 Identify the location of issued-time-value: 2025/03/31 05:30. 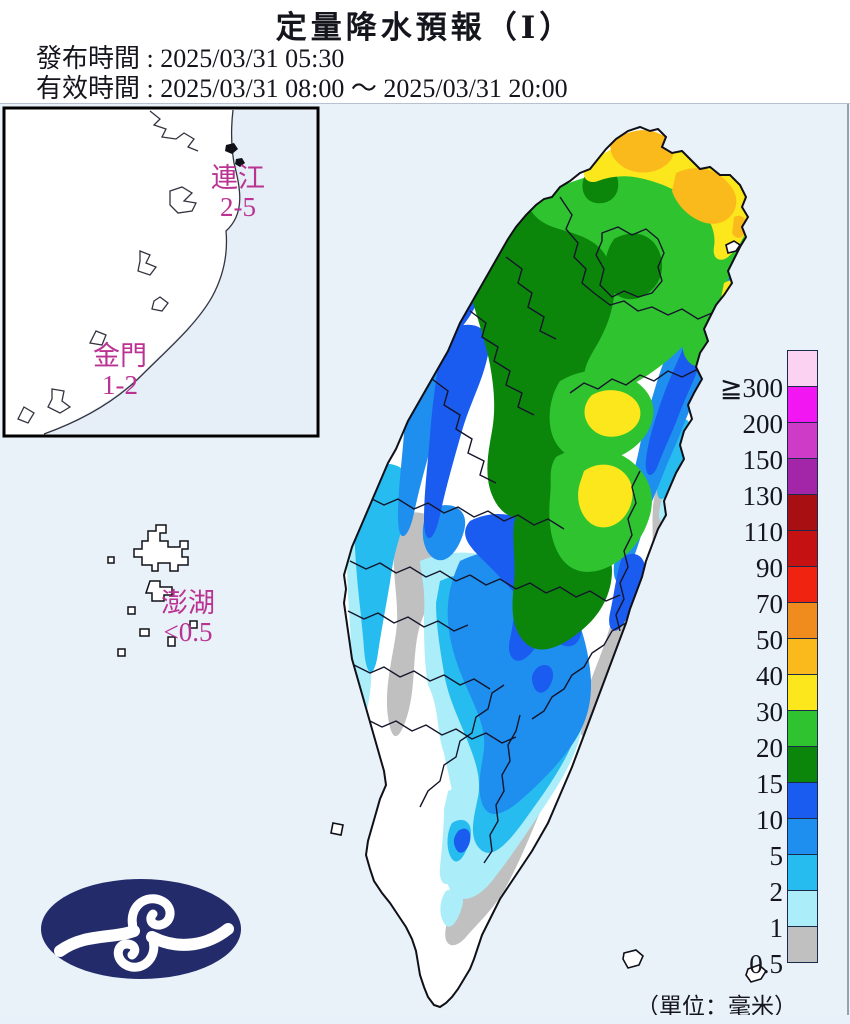
(252, 58).